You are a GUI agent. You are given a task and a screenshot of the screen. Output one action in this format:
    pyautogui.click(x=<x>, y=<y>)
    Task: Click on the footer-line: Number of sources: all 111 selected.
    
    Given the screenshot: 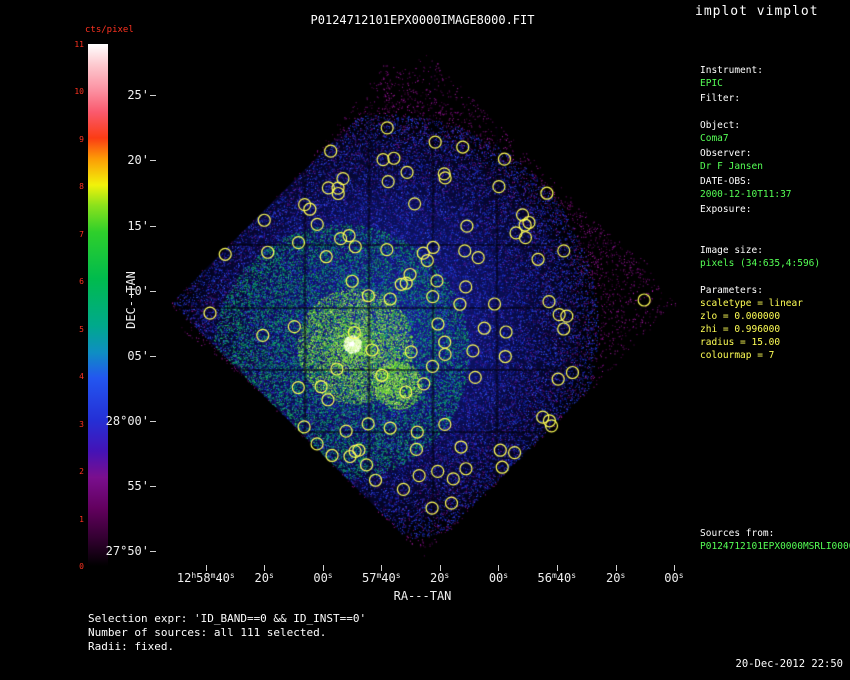 What is the action you would take?
    pyautogui.click(x=207, y=632)
    